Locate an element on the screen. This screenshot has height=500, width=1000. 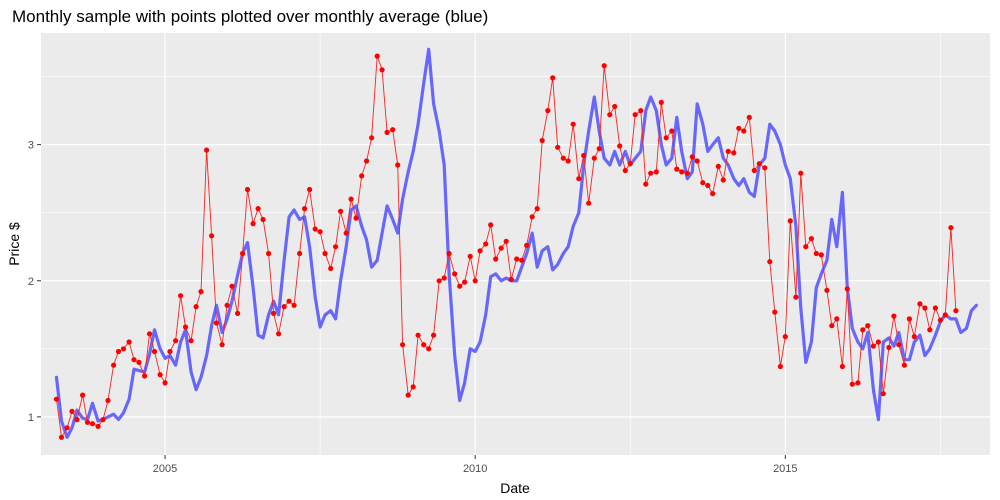
y-axis-ticks: 1 2 3 is located at coordinates (34, 282).